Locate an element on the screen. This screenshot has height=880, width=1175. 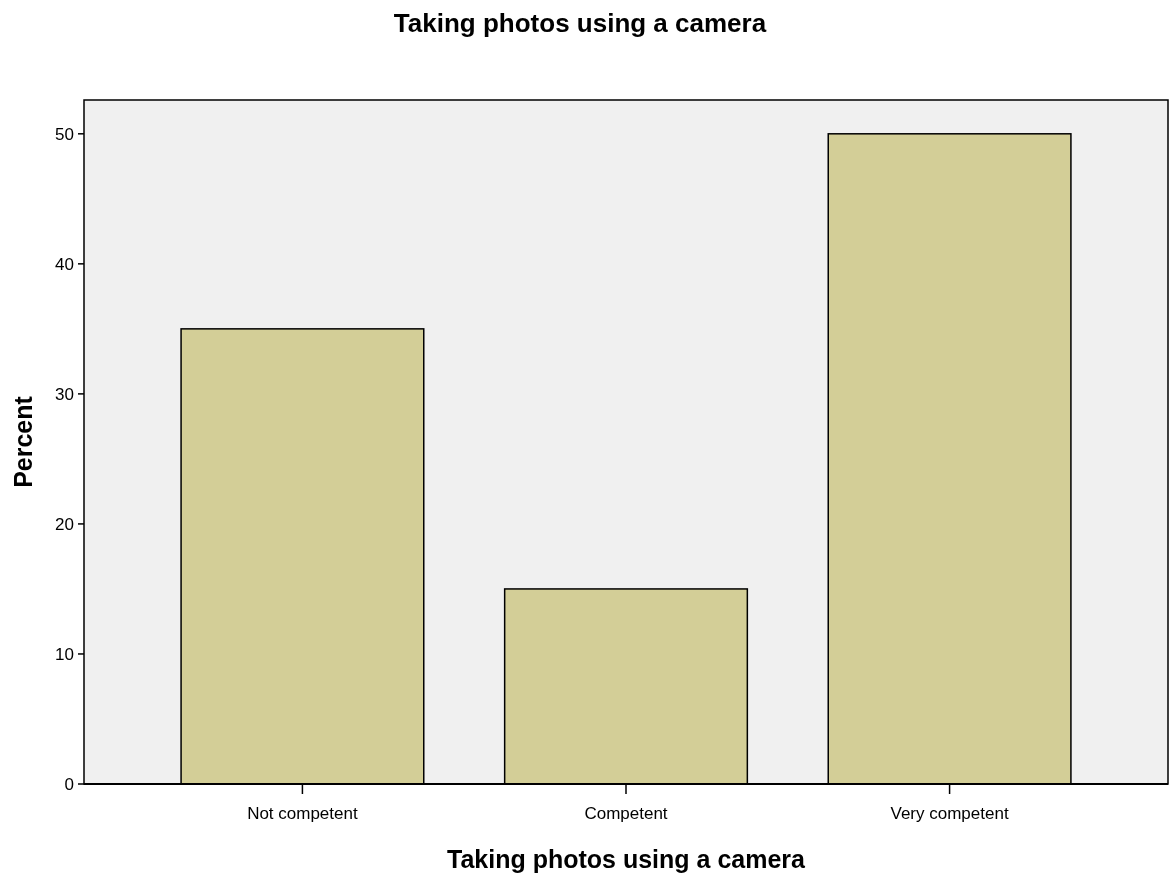
y-tick-label: 40 is located at coordinates (64, 264).